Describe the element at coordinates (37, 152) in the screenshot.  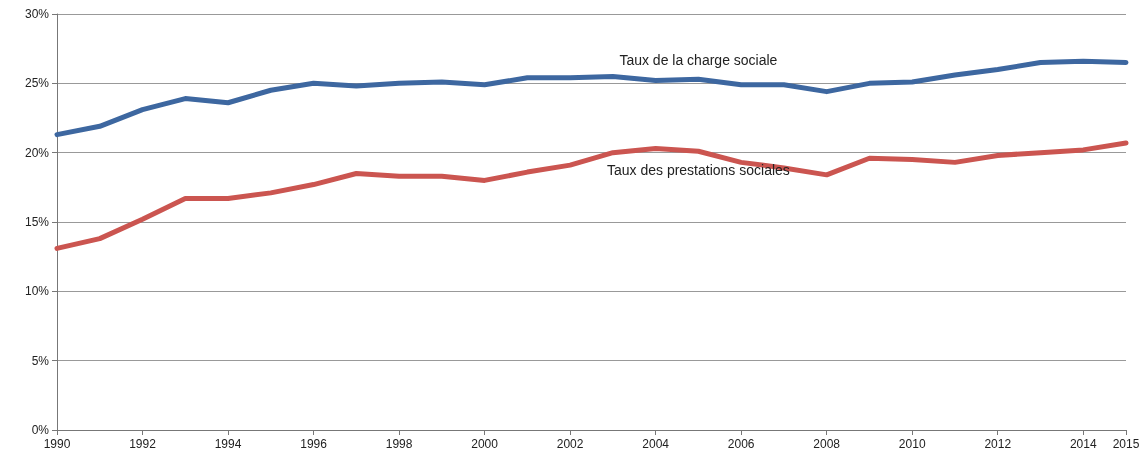
I see `y-tick-label: 20%` at that location.